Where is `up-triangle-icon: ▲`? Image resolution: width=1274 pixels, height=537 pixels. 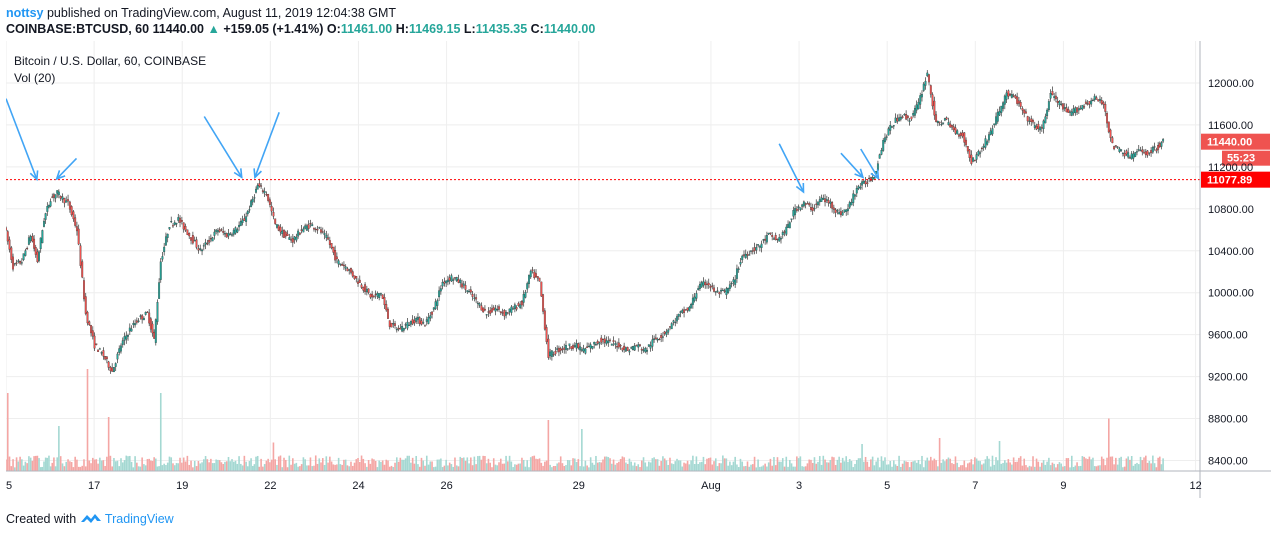
up-triangle-icon: ▲ is located at coordinates (213, 29).